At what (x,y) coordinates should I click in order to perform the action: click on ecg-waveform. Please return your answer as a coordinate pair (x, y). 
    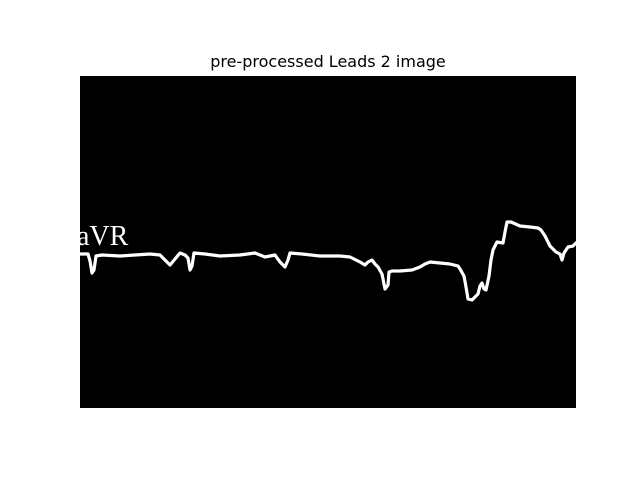
    Looking at the image, I should click on (328, 261).